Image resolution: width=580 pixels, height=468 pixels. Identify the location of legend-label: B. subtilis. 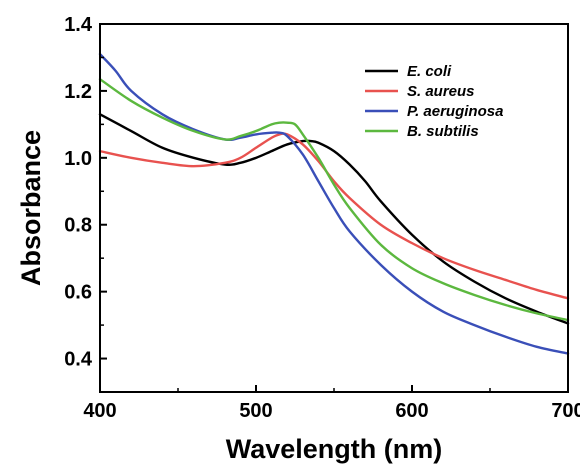
(443, 131).